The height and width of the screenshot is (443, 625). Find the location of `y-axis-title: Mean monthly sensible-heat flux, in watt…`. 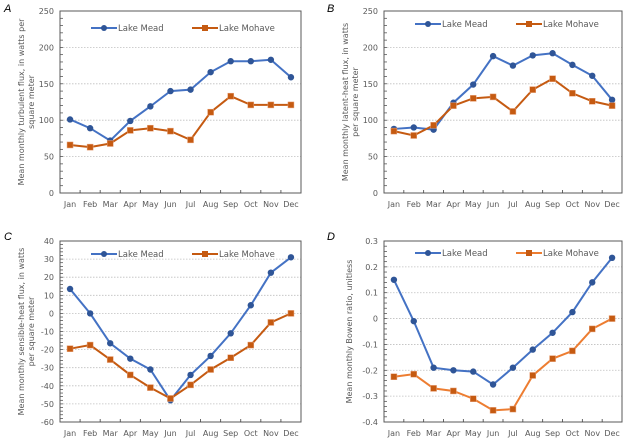

y-axis-title: Mean monthly sensible-heat flux, in watt… is located at coordinates (21, 332).